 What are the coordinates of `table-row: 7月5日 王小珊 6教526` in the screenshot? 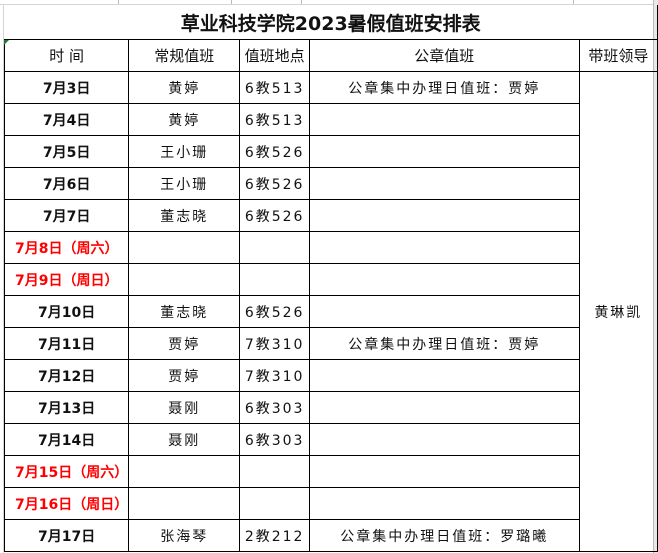 It's located at (330, 151).